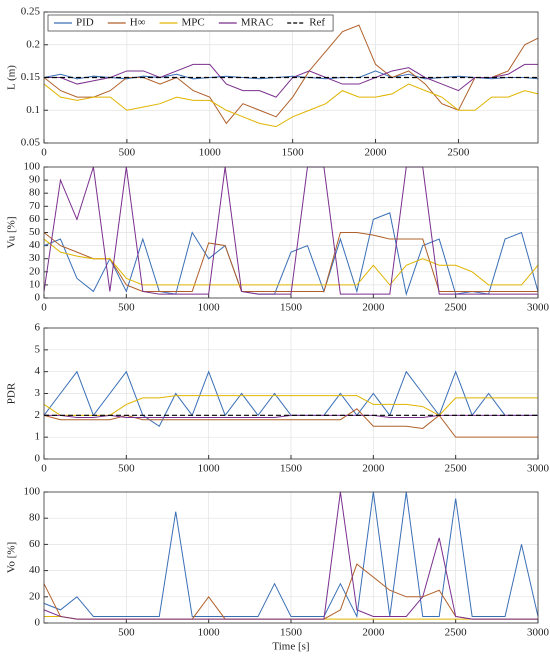 This screenshot has height=656, width=550. What do you see at coordinates (31, 12) in the screenshot?
I see `y-tick-label: 0.25` at bounding box center [31, 12].